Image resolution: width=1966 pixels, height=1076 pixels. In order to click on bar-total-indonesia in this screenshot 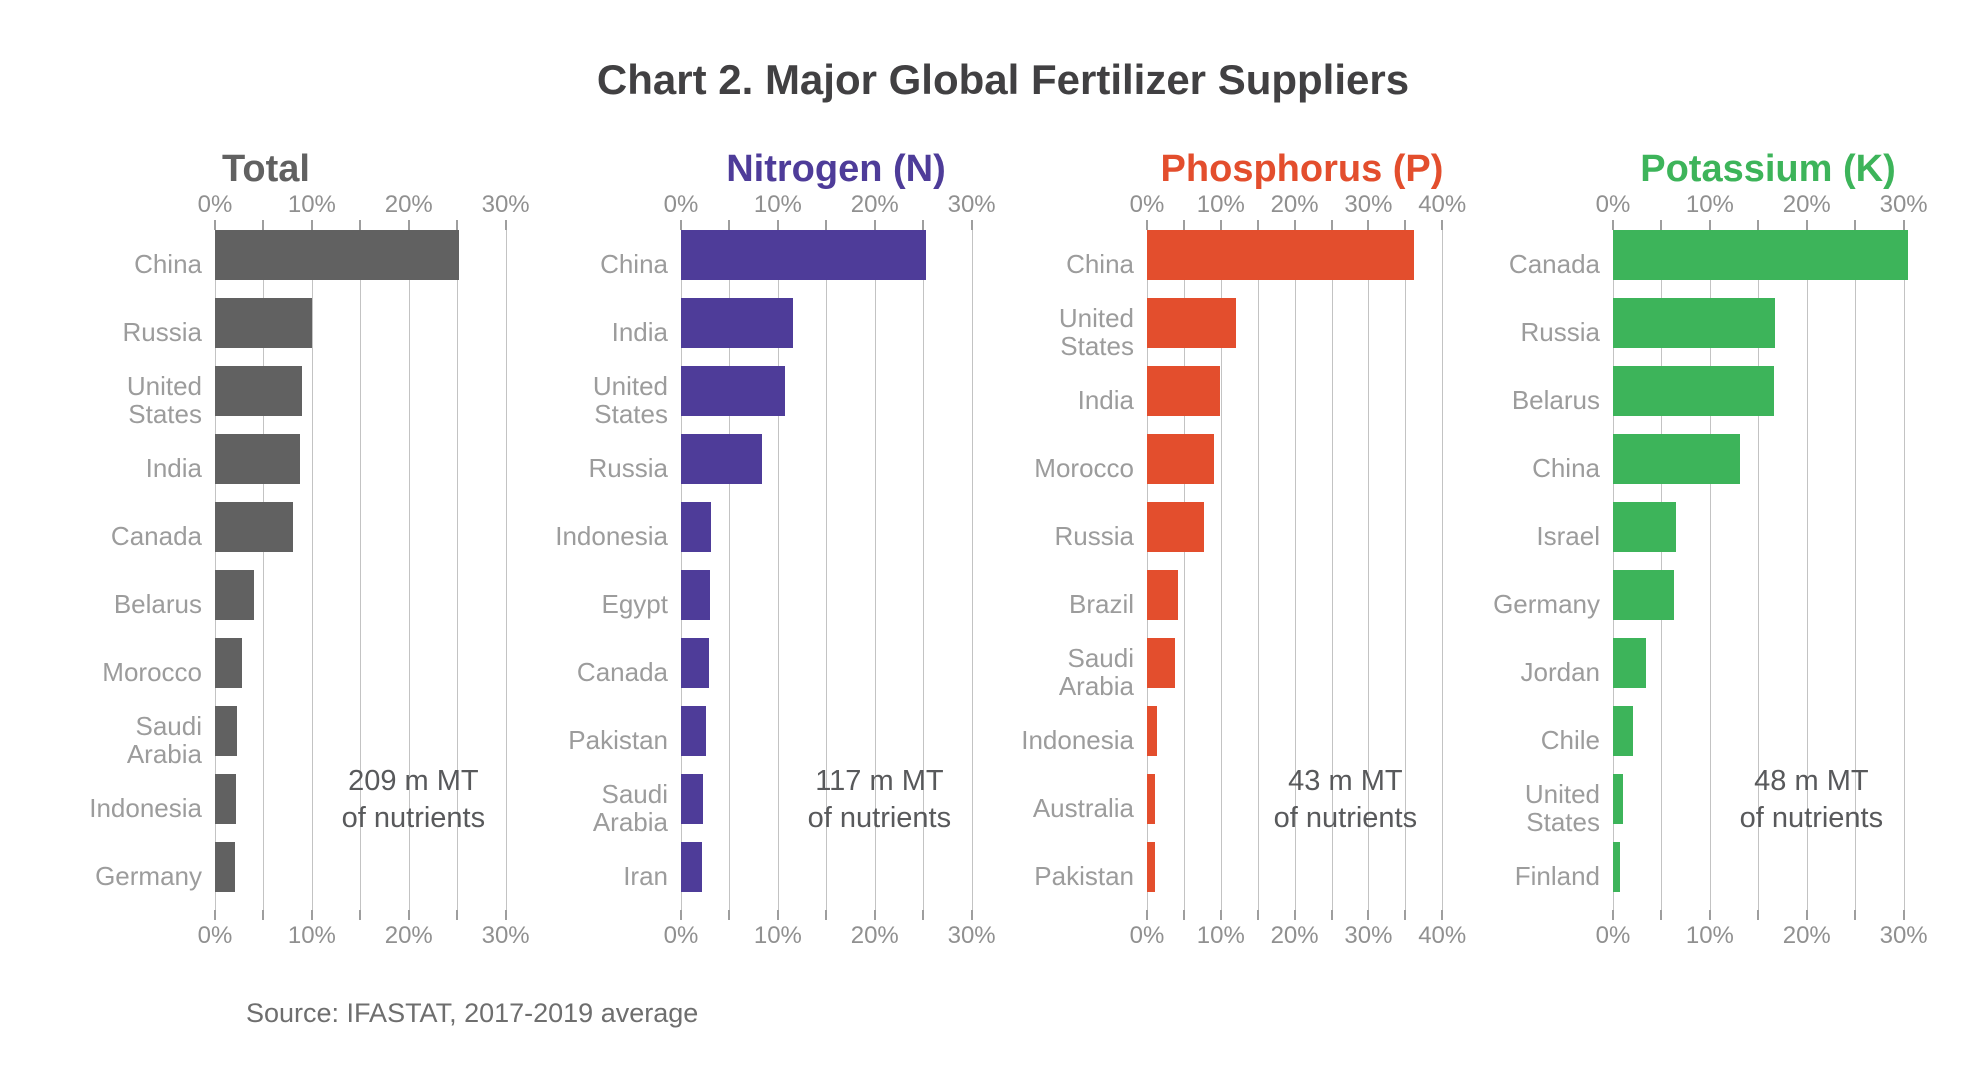, I will do `click(226, 799)`.